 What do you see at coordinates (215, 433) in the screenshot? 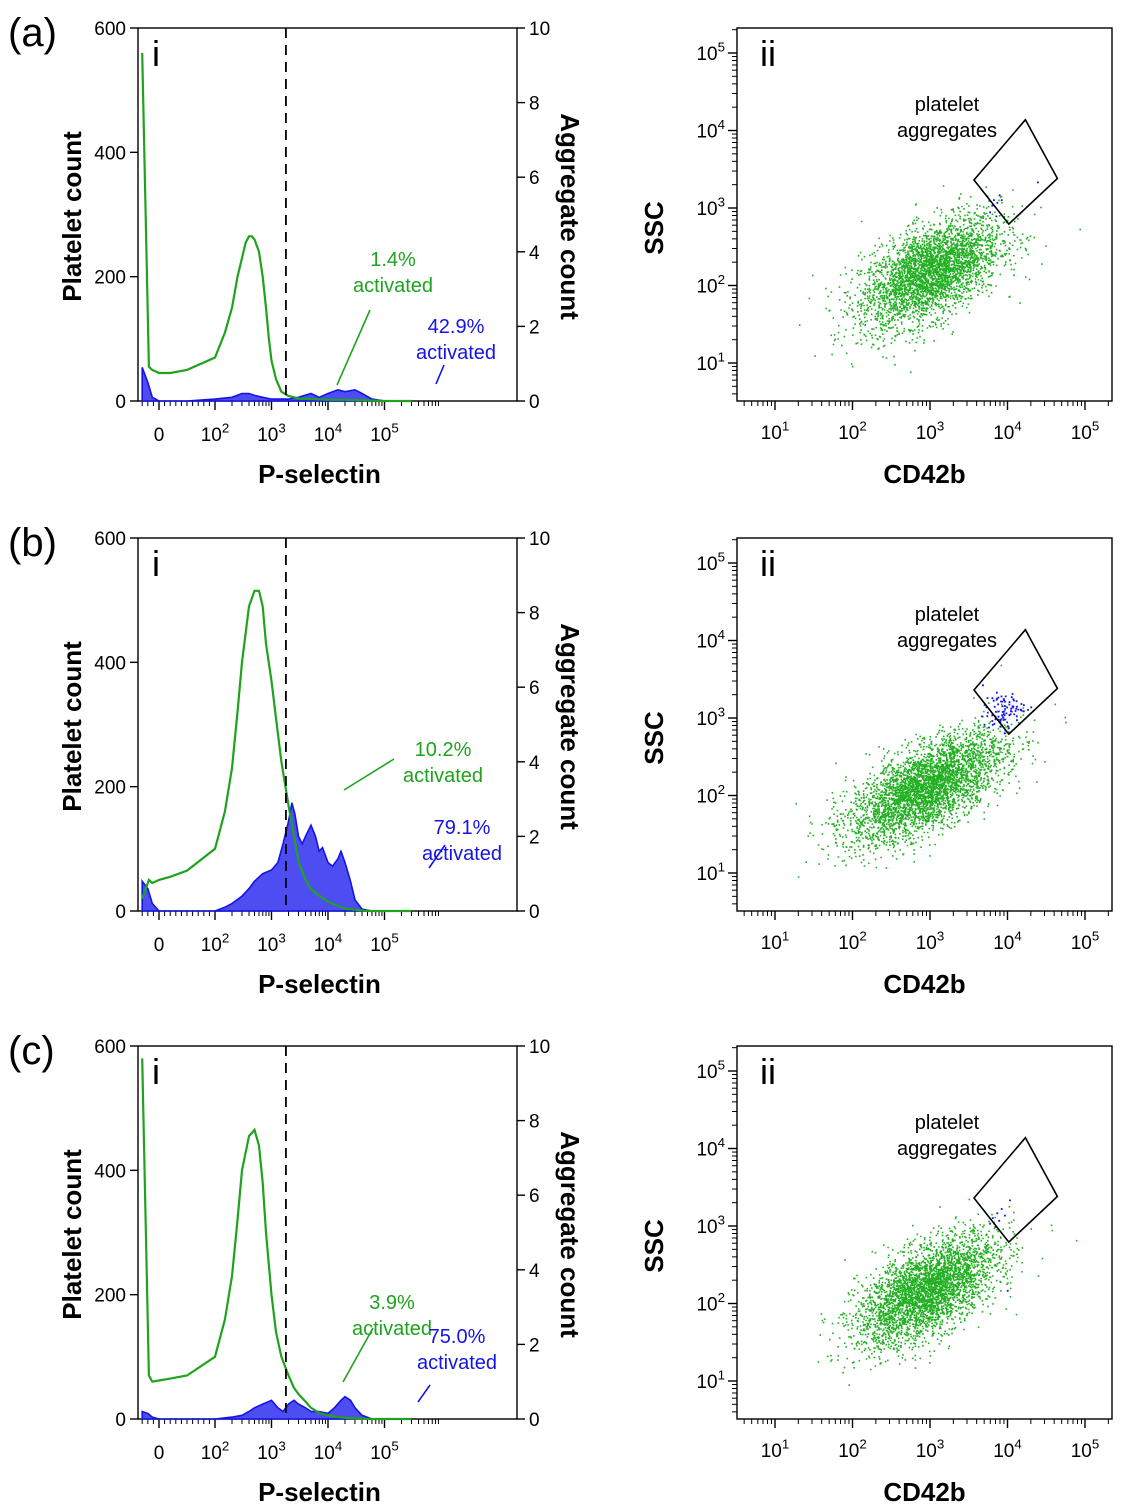
I see `x-tick-label: 10²` at bounding box center [215, 433].